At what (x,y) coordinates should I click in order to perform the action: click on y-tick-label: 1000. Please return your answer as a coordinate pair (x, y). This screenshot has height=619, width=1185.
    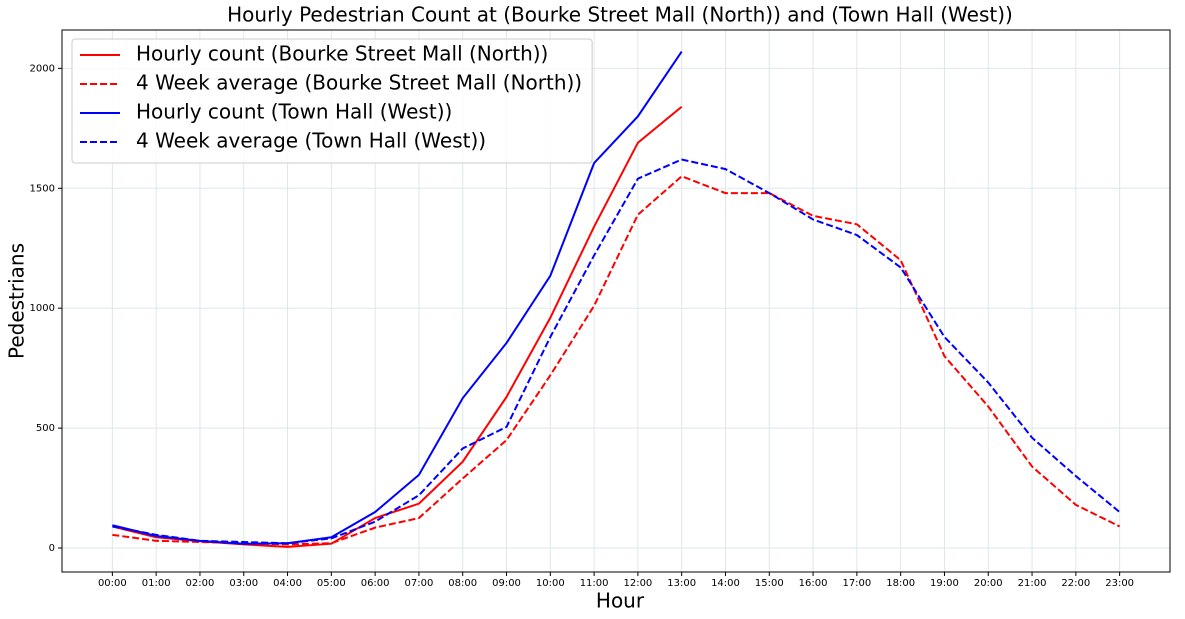
    Looking at the image, I should click on (42, 308).